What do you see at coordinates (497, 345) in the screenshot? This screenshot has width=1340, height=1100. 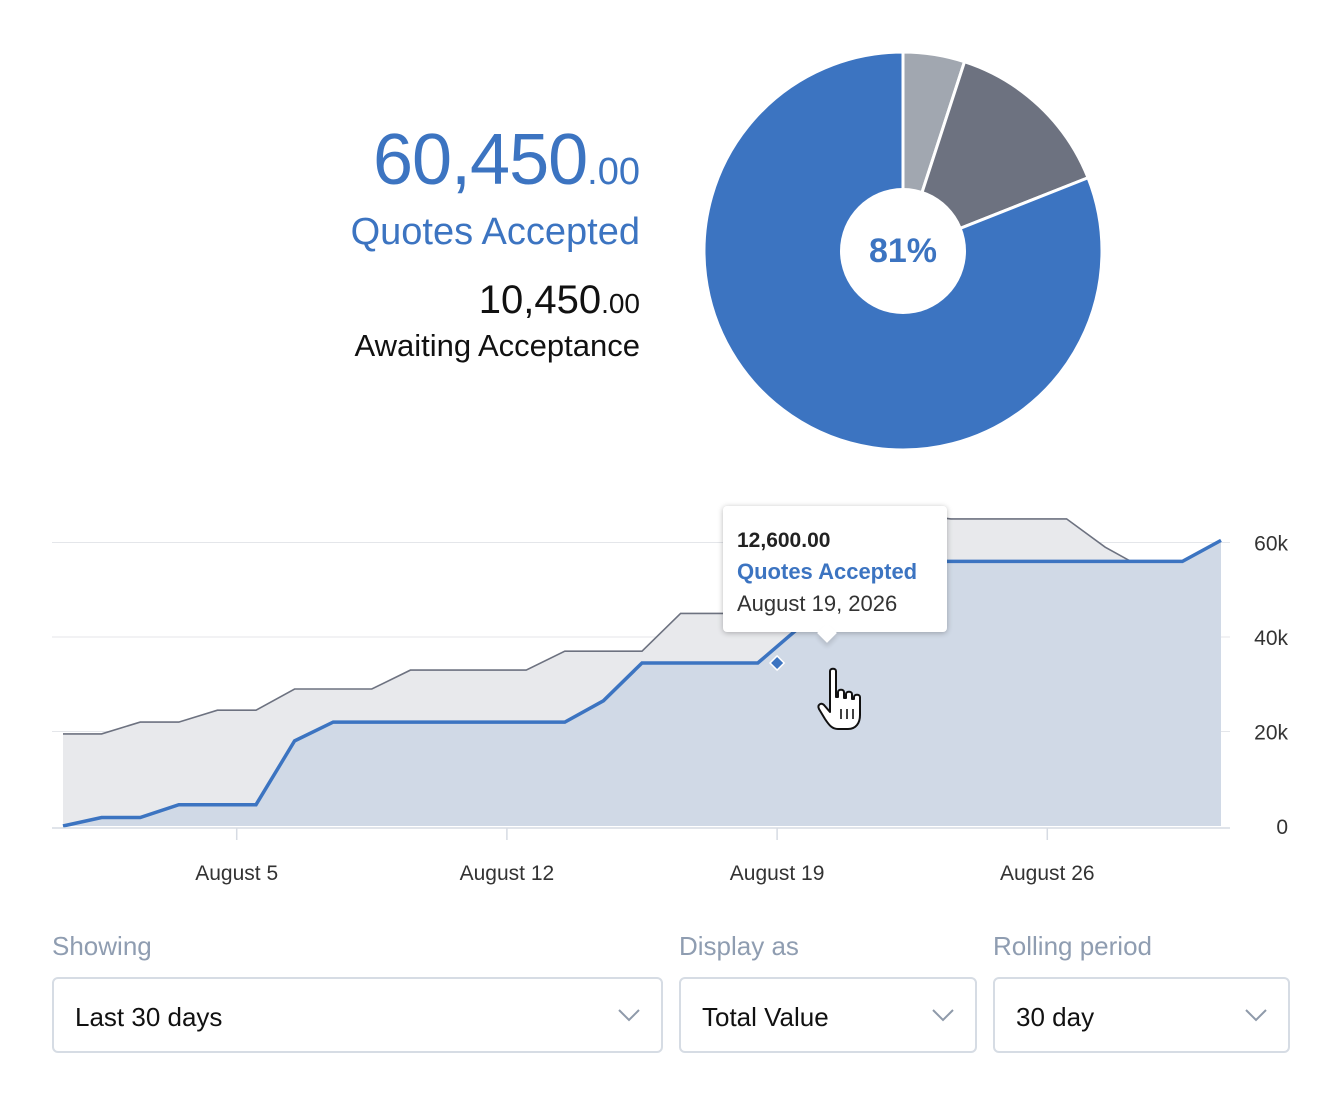 I see `awaiting-label: Awaiting Acceptance` at bounding box center [497, 345].